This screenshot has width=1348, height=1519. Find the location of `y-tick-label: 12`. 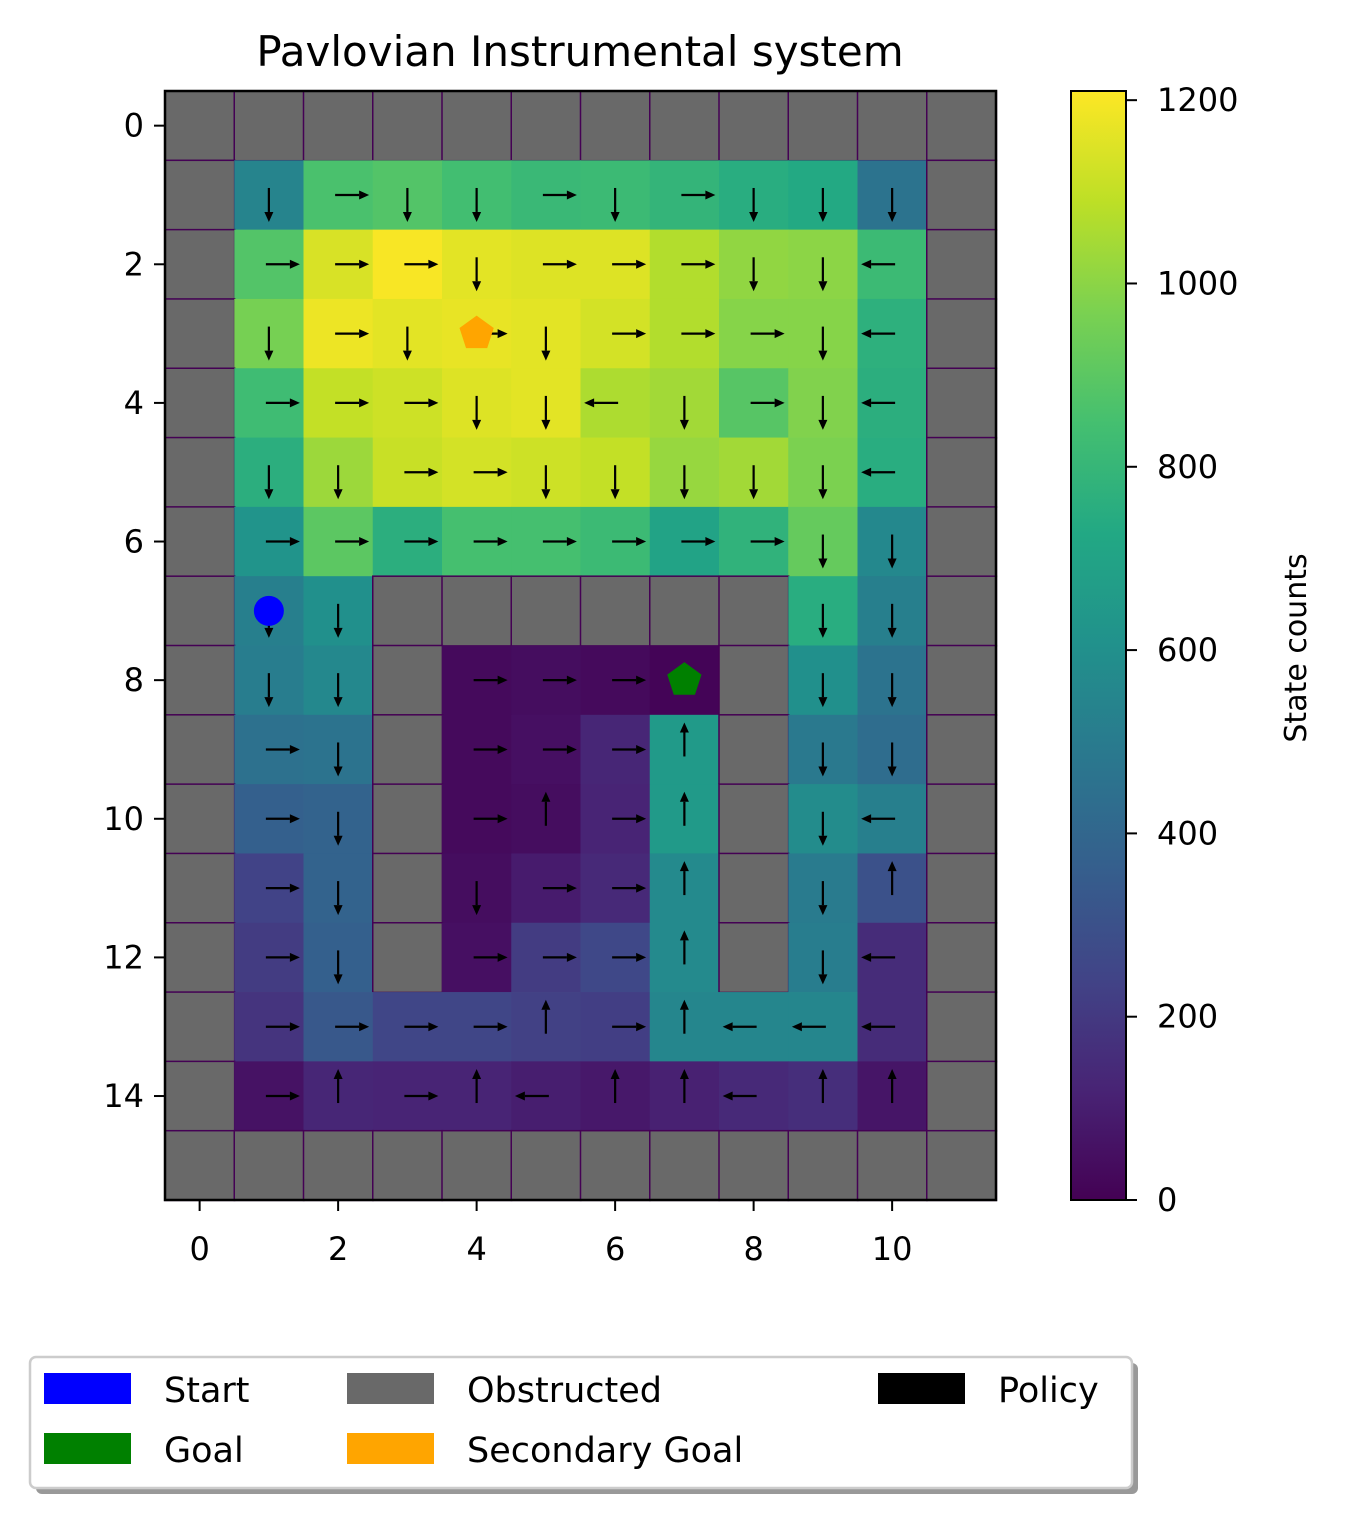

y-tick-label: 12 is located at coordinates (123, 957).